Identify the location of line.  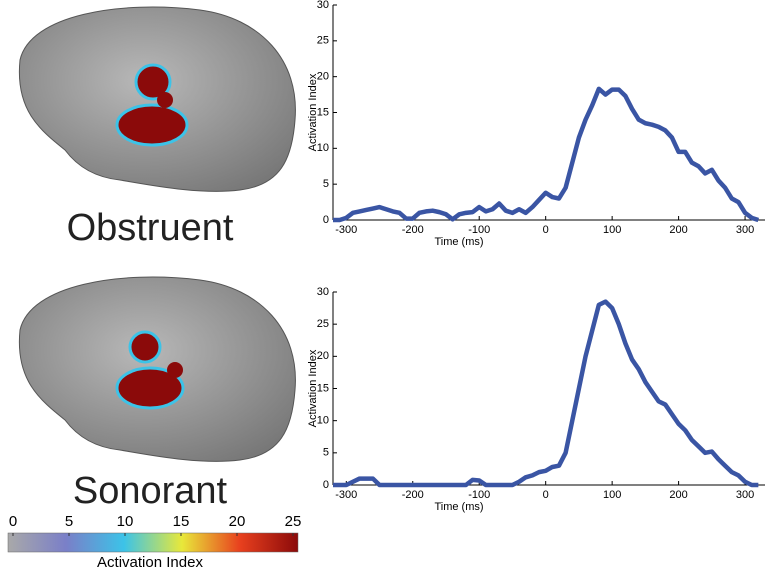
(546, 154).